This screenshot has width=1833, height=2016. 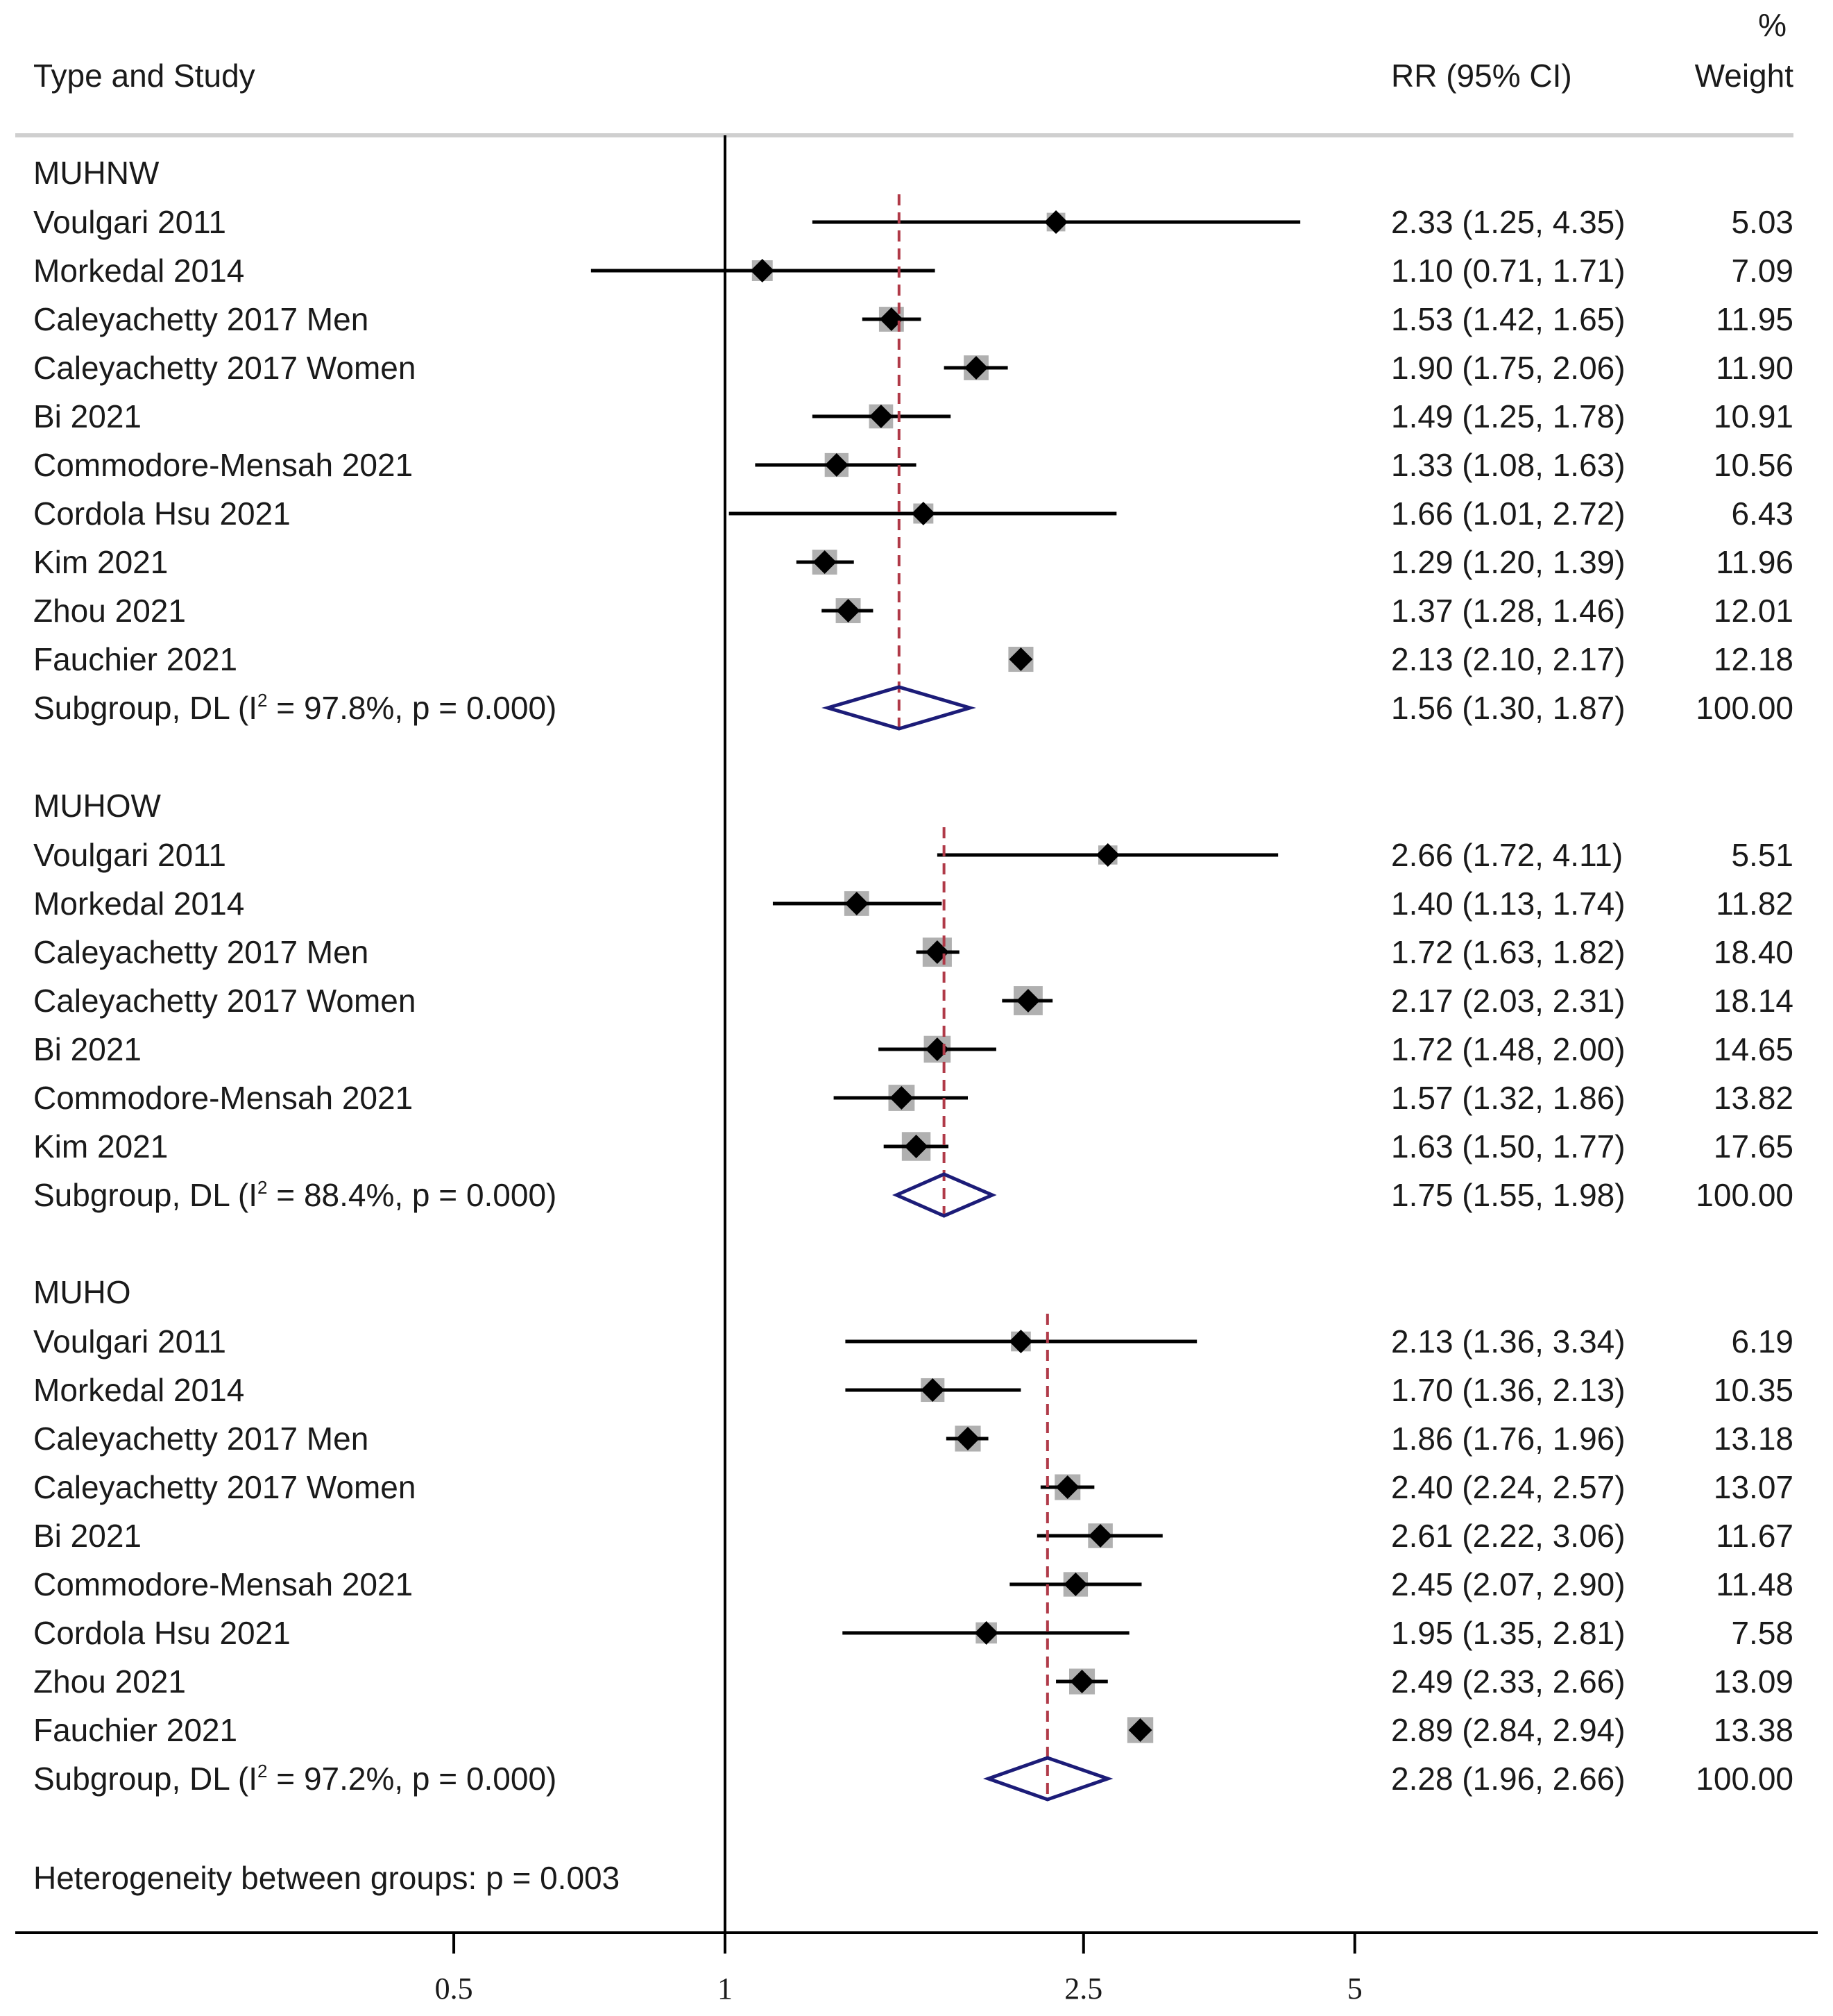 What do you see at coordinates (1508, 562) in the screenshot?
I see `study-rr-text: 1.29 (1.20, 1.39)` at bounding box center [1508, 562].